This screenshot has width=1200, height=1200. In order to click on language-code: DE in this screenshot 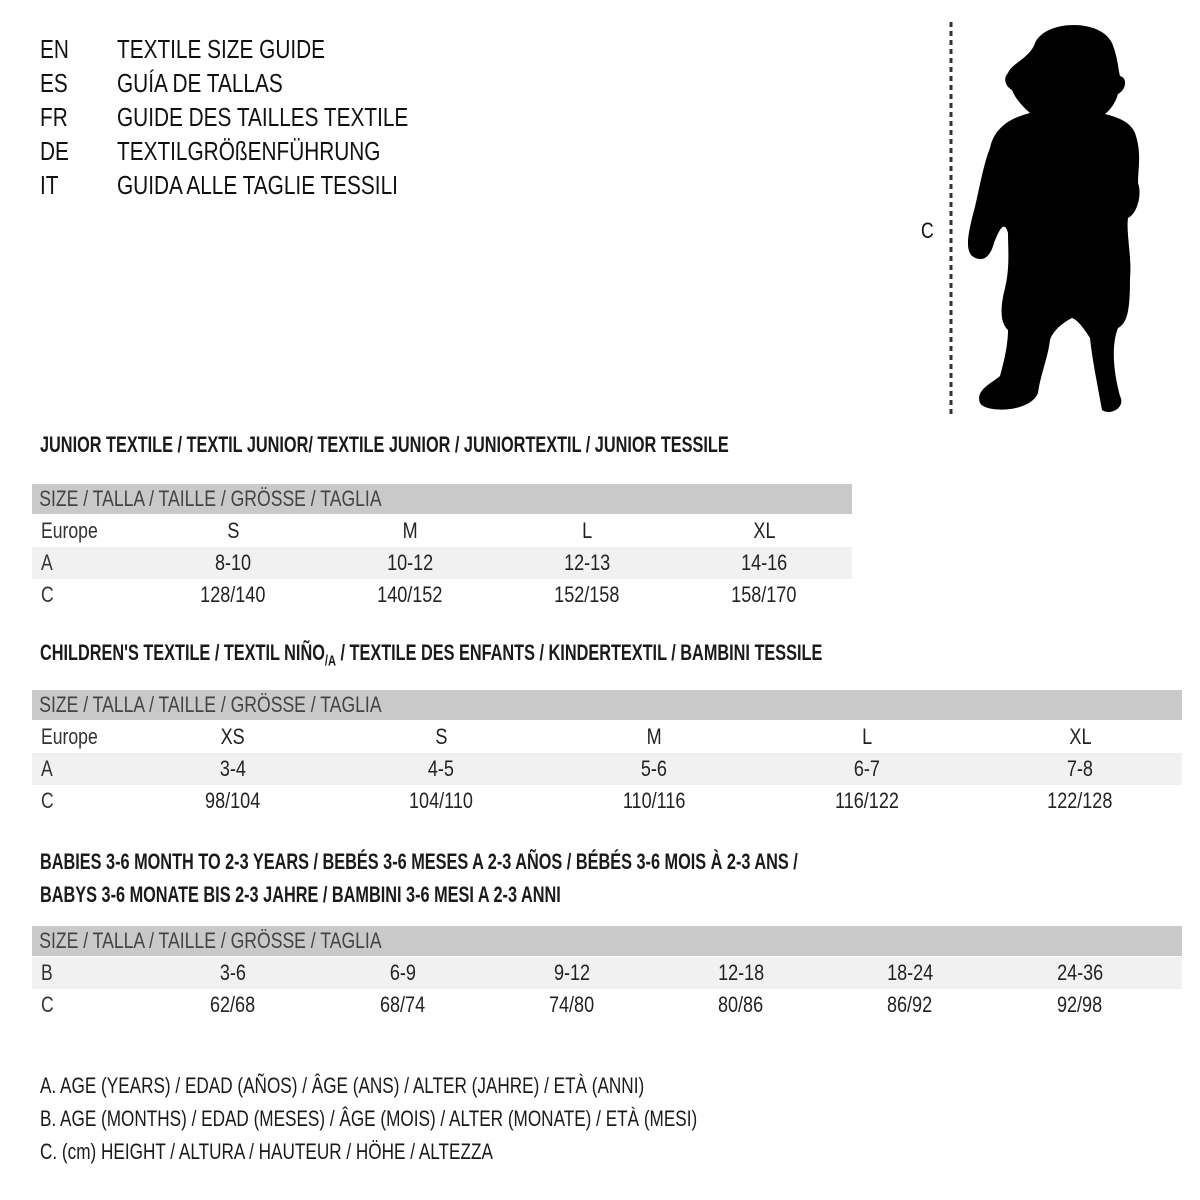, I will do `click(54, 151)`.